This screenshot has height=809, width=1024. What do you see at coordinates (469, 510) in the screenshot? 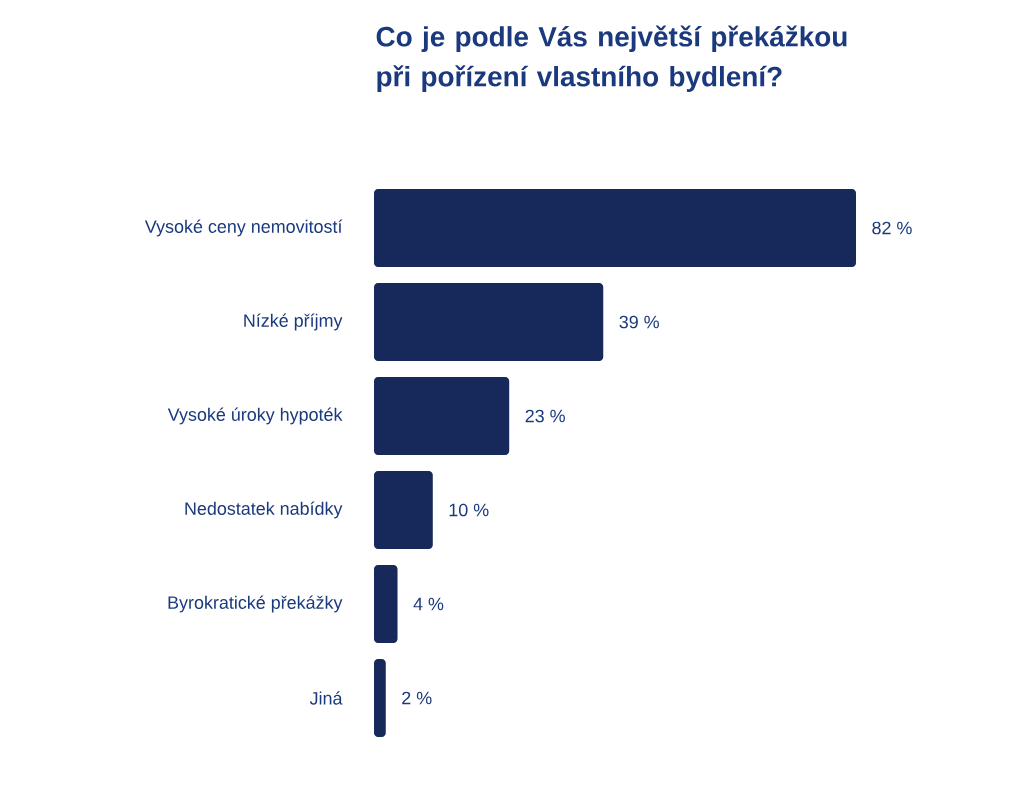
I see `data-label: 10 %` at bounding box center [469, 510].